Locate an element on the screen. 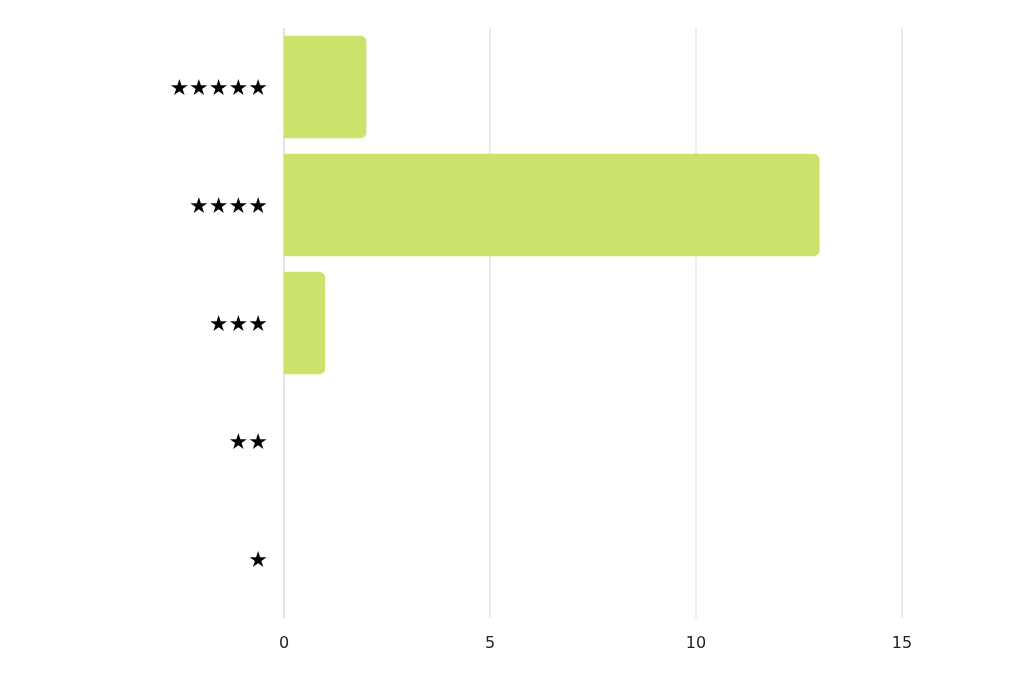 The height and width of the screenshot is (682, 1024). x-tick-label: 0 is located at coordinates (284, 642).